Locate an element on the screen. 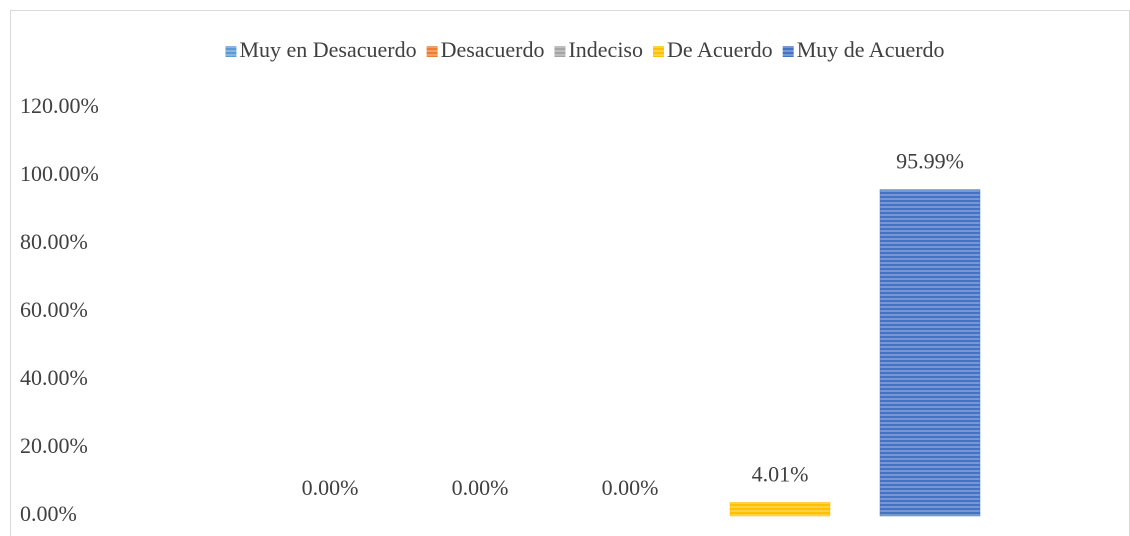 The height and width of the screenshot is (536, 1130). y-tick-label: 80.00% is located at coordinates (54, 241).